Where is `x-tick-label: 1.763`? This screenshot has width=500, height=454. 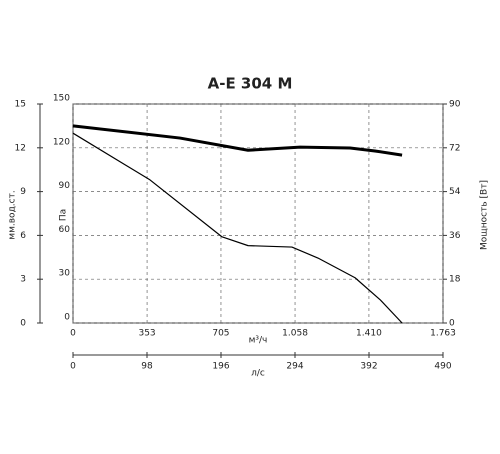
x-tick-label: 1.763 is located at coordinates (443, 334).